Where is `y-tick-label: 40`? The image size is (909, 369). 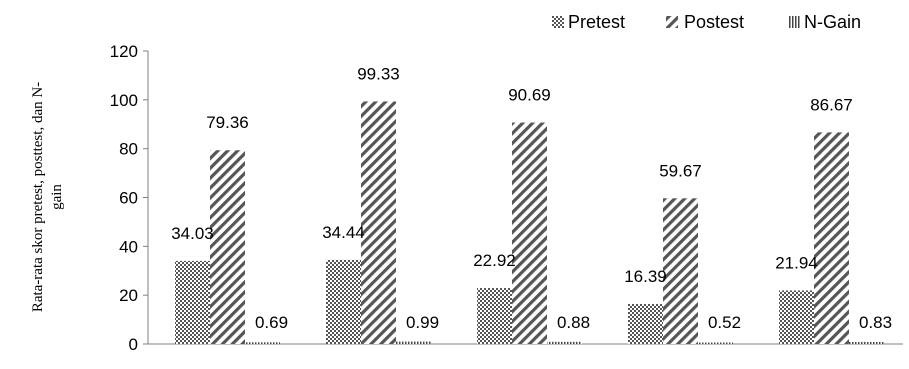 y-tick-label: 40 is located at coordinates (128, 246).